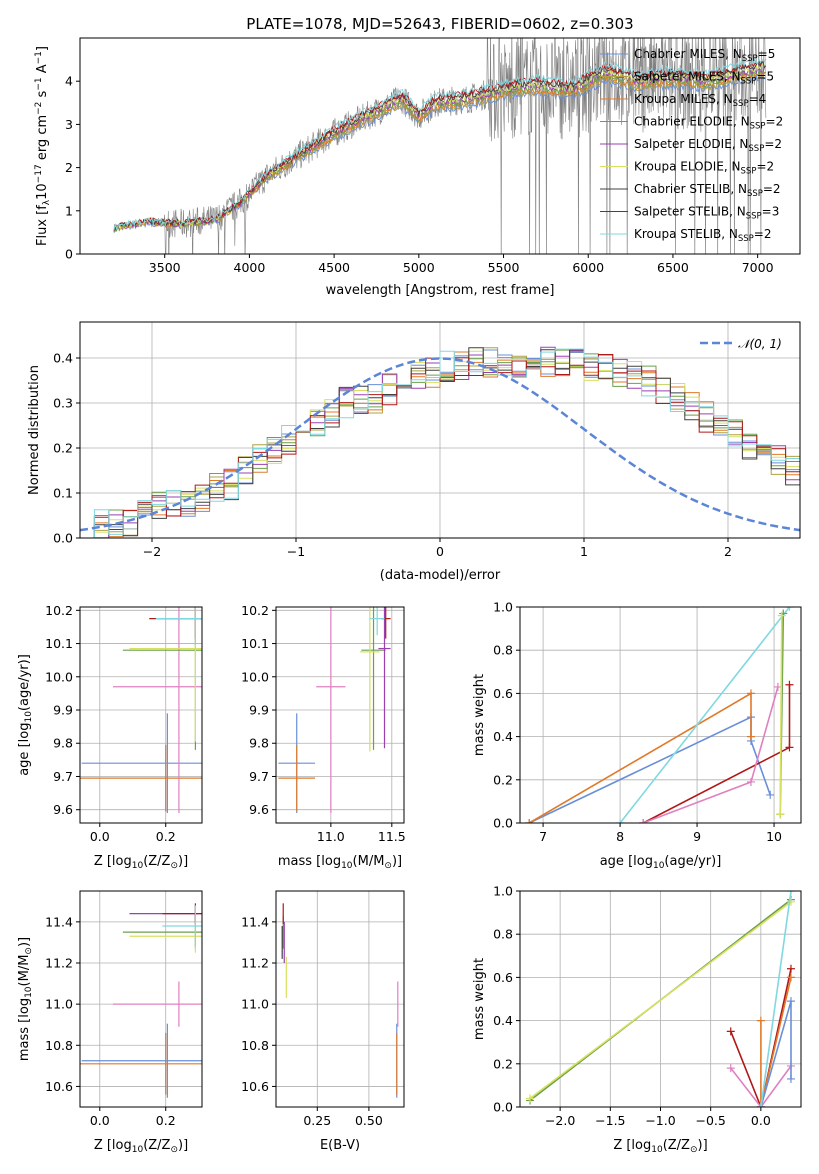 Image resolution: width=819 pixels, height=1174 pixels. I want to click on y-tick-label: 2, so click(69, 167).